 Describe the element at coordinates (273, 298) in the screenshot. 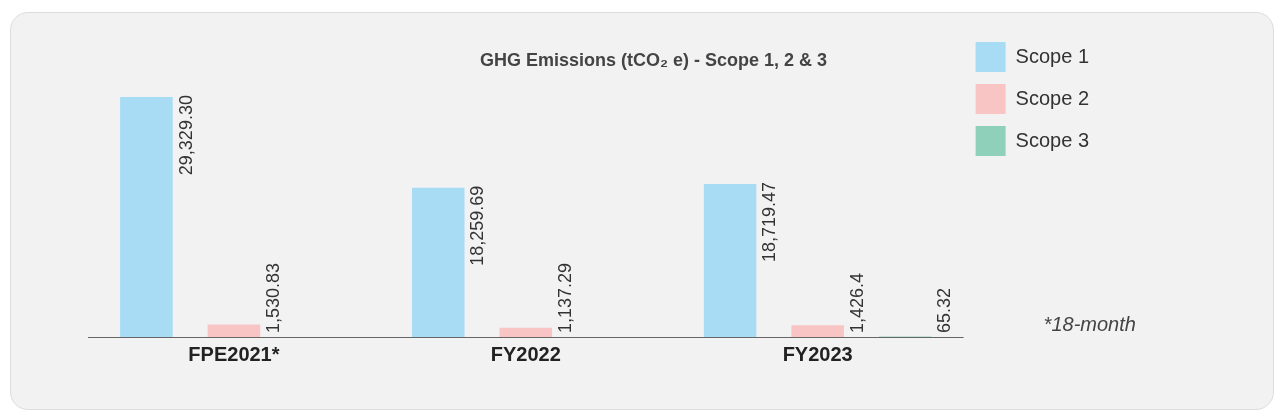

I see `data-label: 1,530.83` at that location.